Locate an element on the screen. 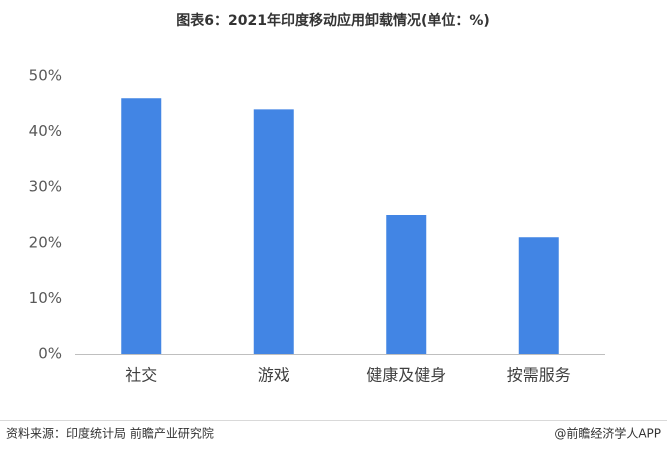  y-tick-label: 40% is located at coordinates (45, 131).